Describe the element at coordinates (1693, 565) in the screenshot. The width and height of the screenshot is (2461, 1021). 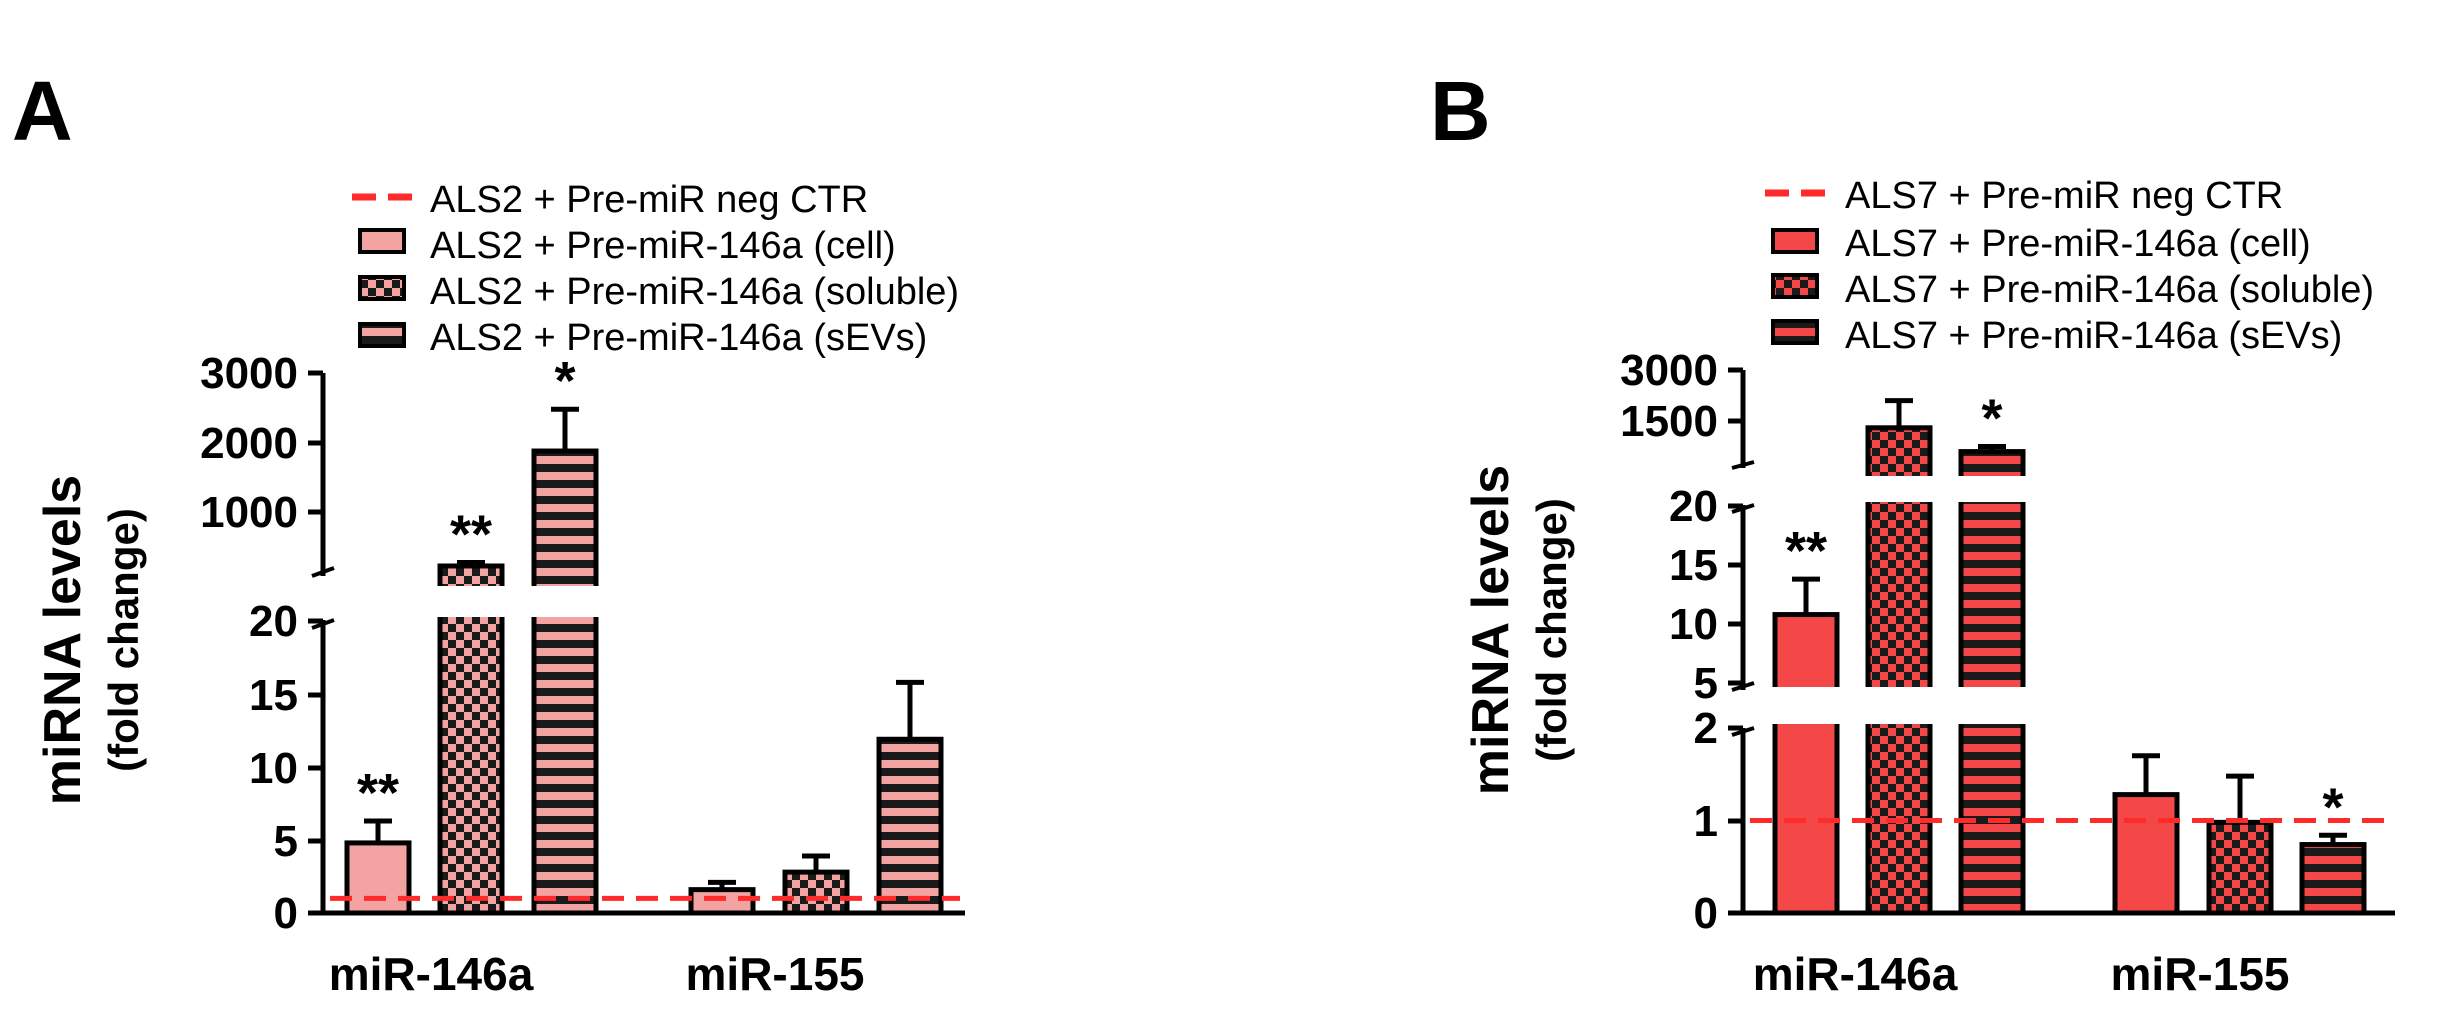
I see `y-tick-b-15: 15` at that location.